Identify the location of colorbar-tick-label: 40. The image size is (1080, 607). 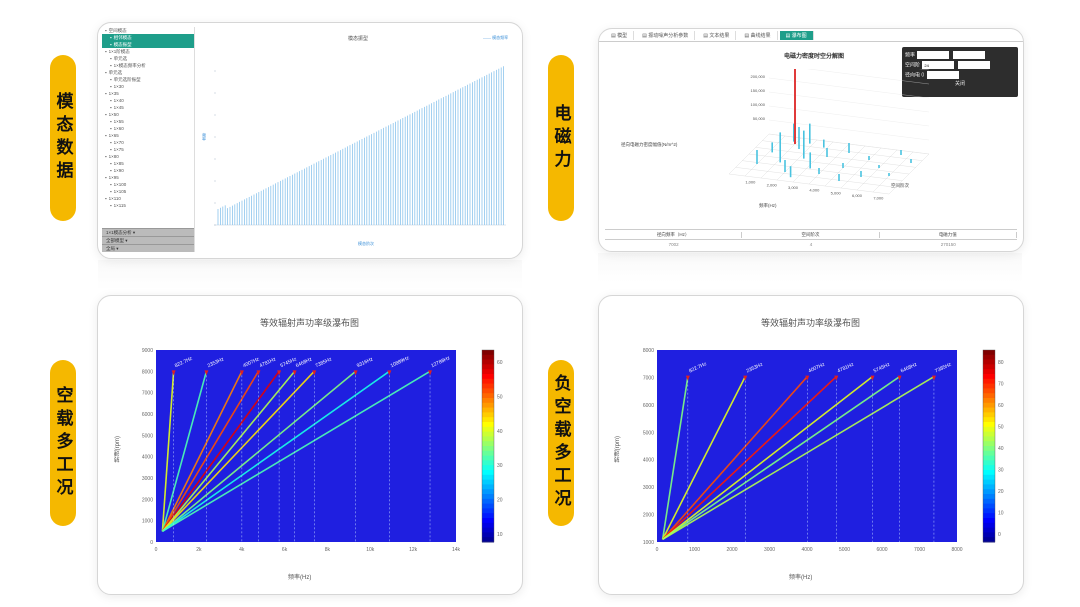
(1001, 449).